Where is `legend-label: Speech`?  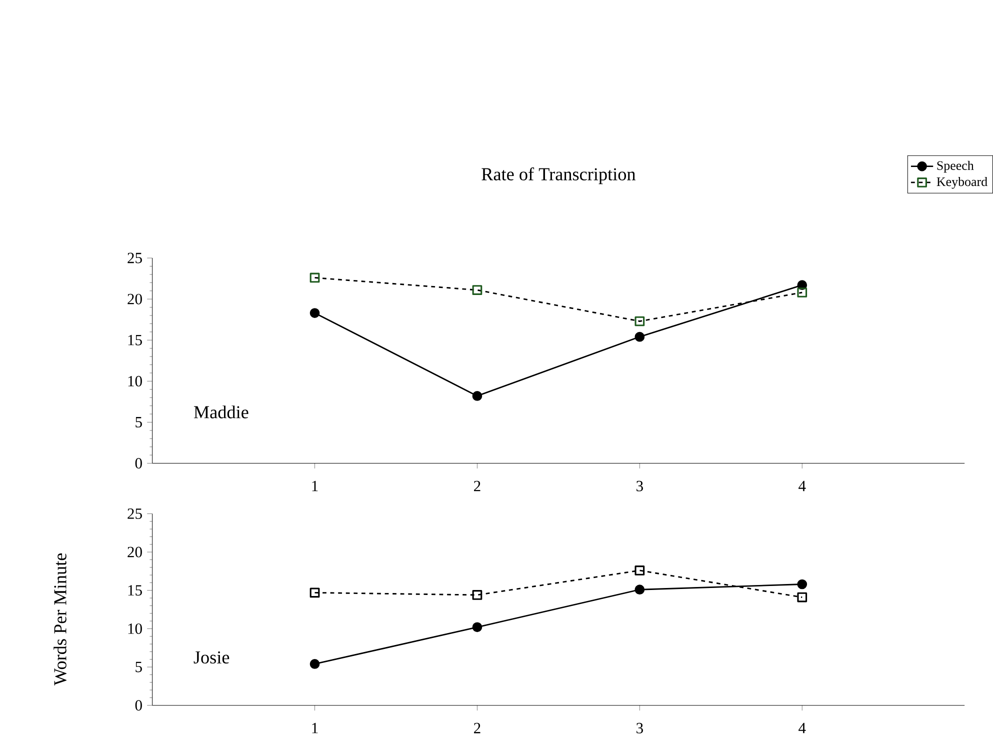 legend-label: Speech is located at coordinates (955, 166).